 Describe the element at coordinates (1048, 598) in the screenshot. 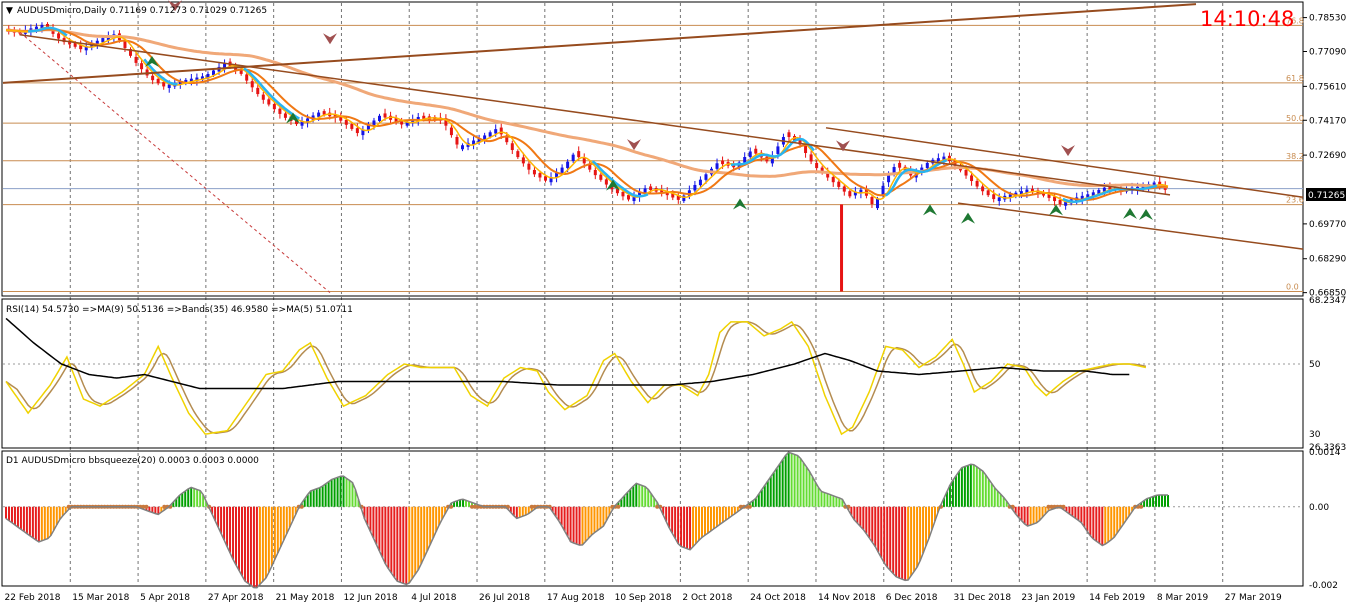

I see `x-tick-label: 23 Jan 2019` at that location.